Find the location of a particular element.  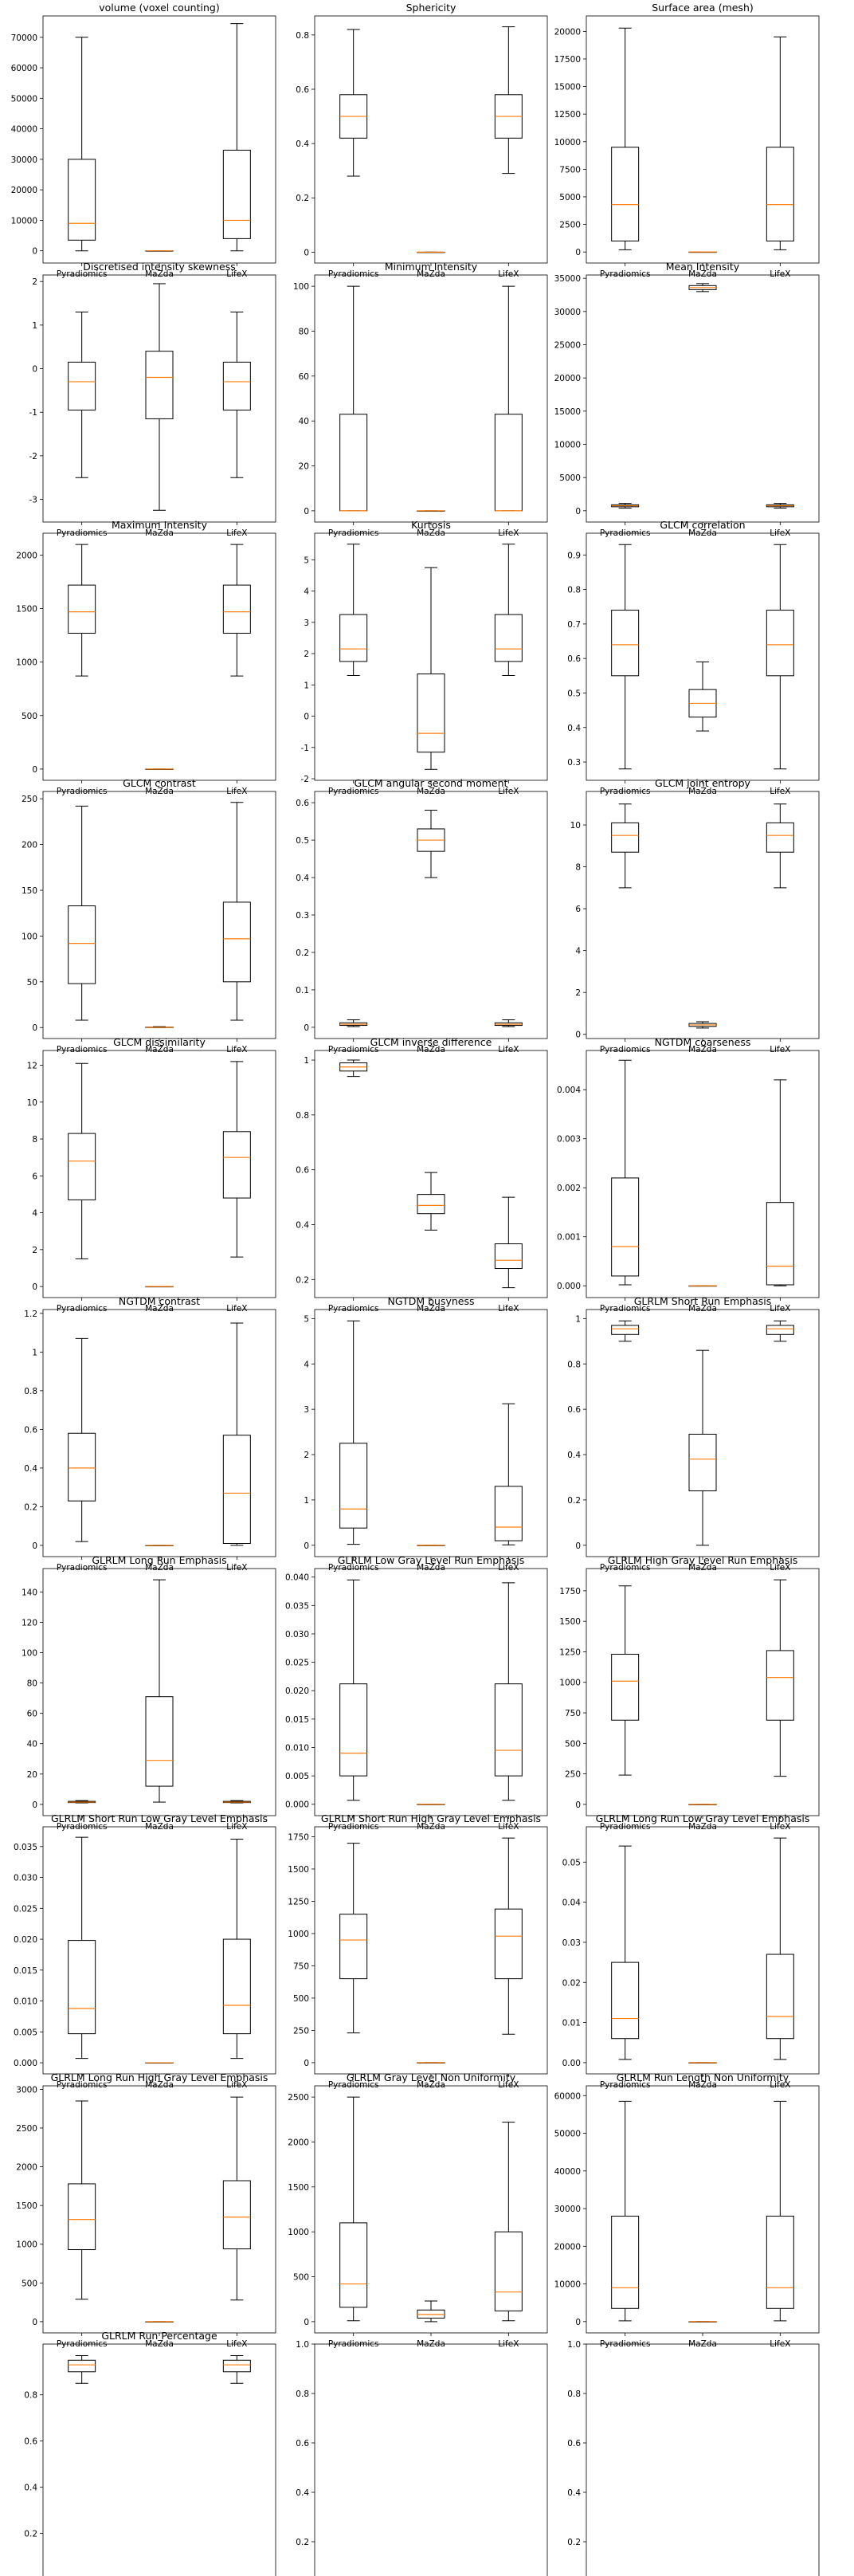

y-tick-label: 60 is located at coordinates (304, 377).